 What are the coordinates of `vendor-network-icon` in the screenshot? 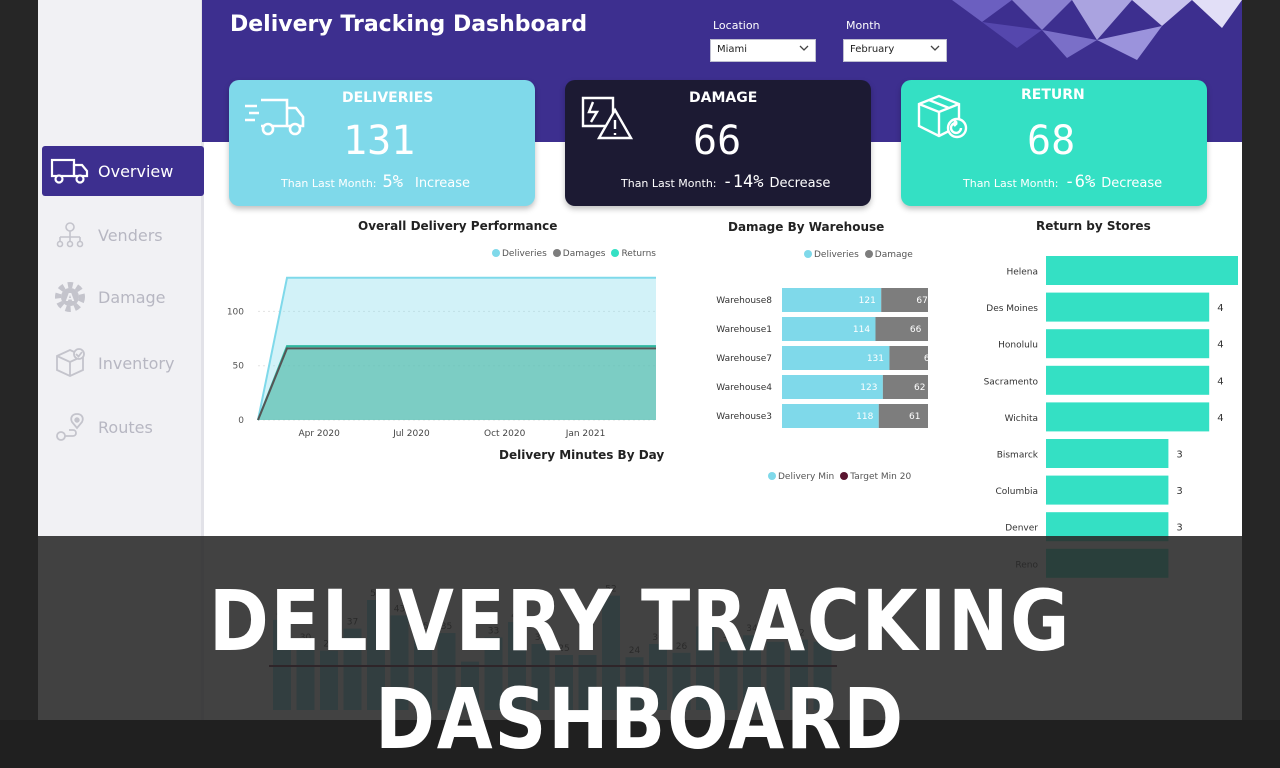 It's located at (70, 235).